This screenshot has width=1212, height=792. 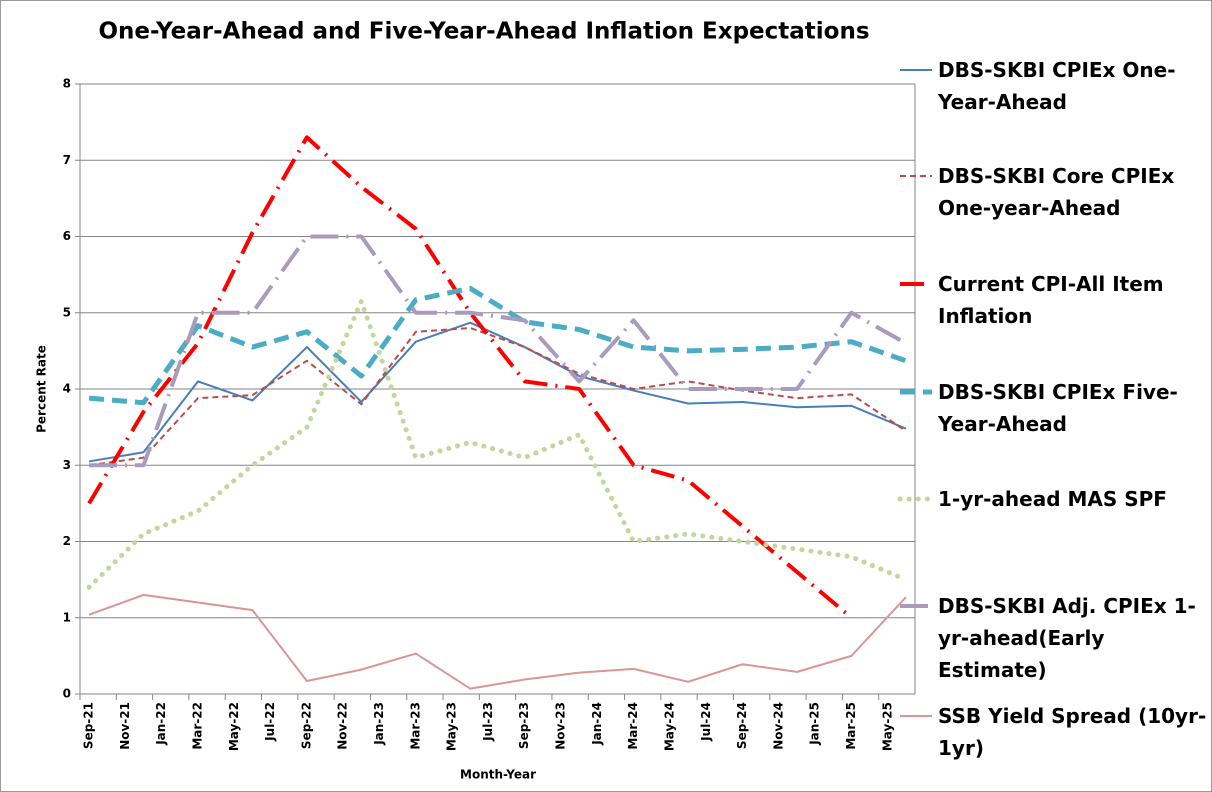 I want to click on y-axis-label: Percent Rate, so click(x=42, y=389).